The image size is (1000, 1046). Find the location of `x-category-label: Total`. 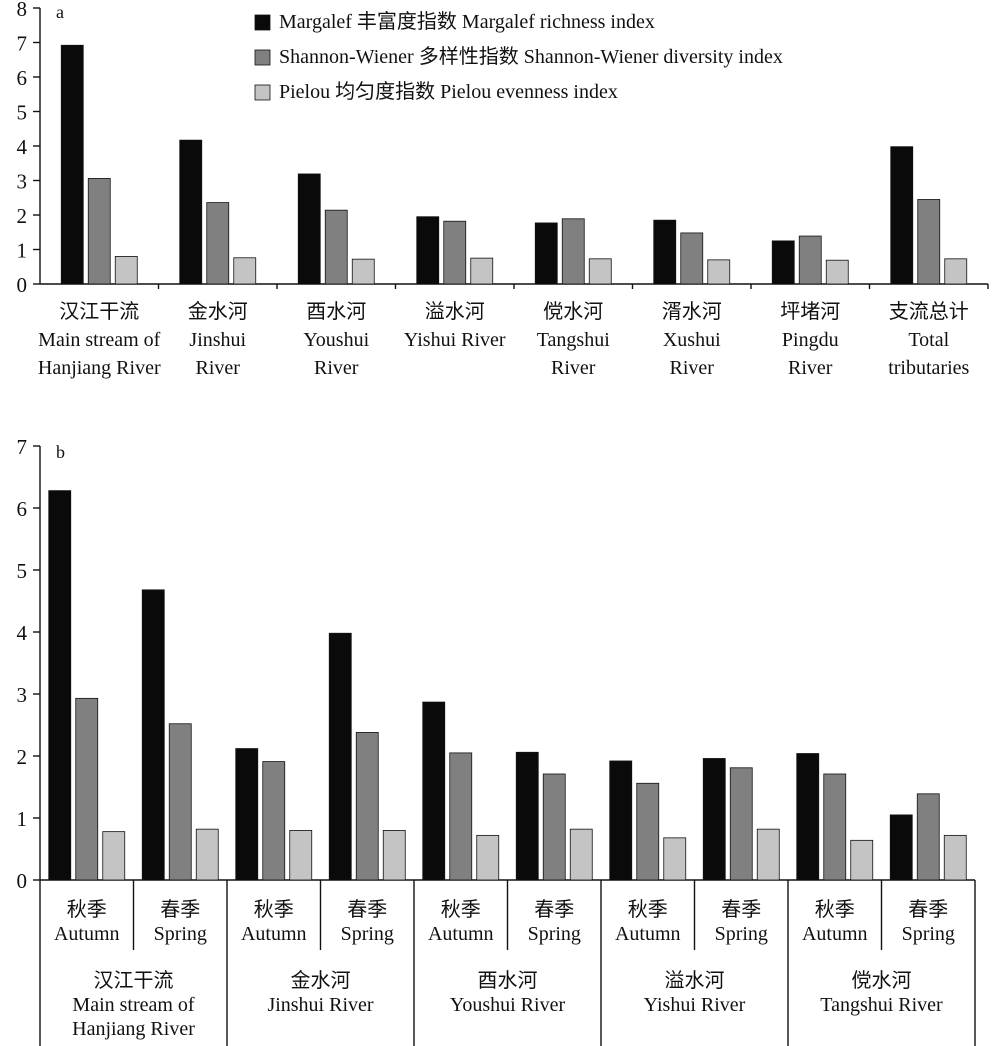

x-category-label: Total is located at coordinates (928, 340).